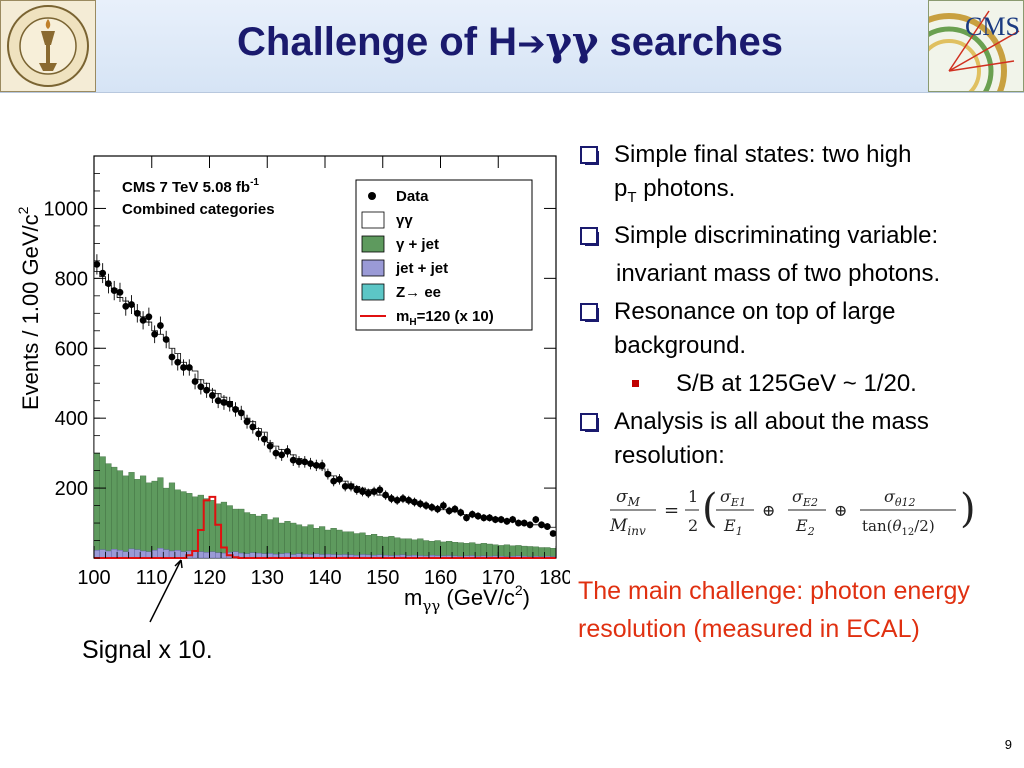 This screenshot has height=768, width=1024. What do you see at coordinates (693, 496) in the screenshot?
I see `svg-text: 1` at bounding box center [693, 496].